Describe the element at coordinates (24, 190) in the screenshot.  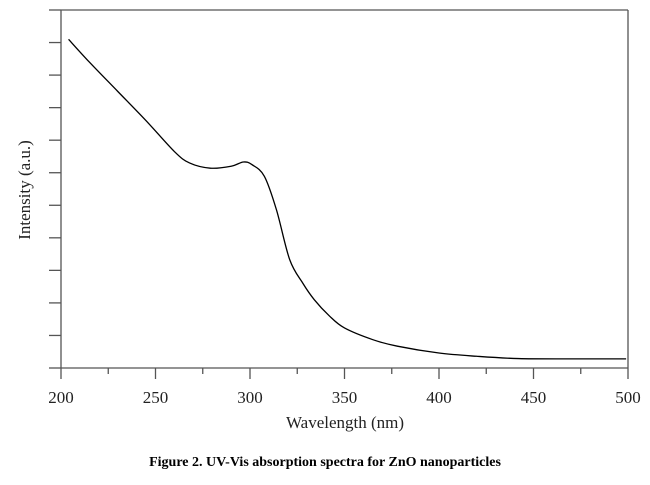
I see `y-axis-title: Intensity (a.u.)` at that location.